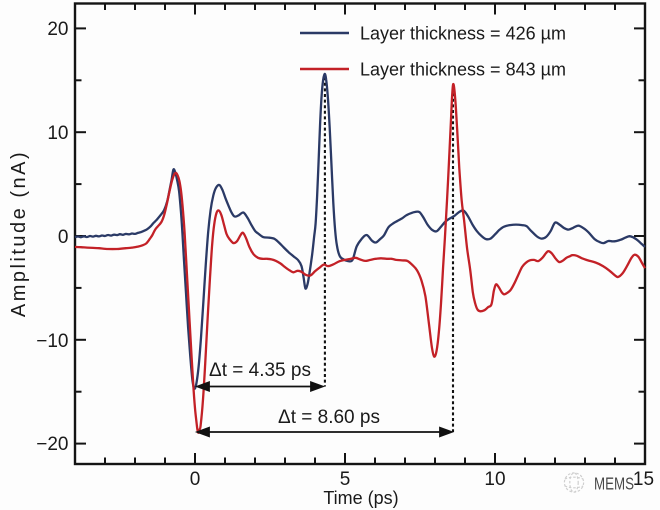 This screenshot has height=510, width=660. I want to click on svg-text: −10, so click(52, 341).